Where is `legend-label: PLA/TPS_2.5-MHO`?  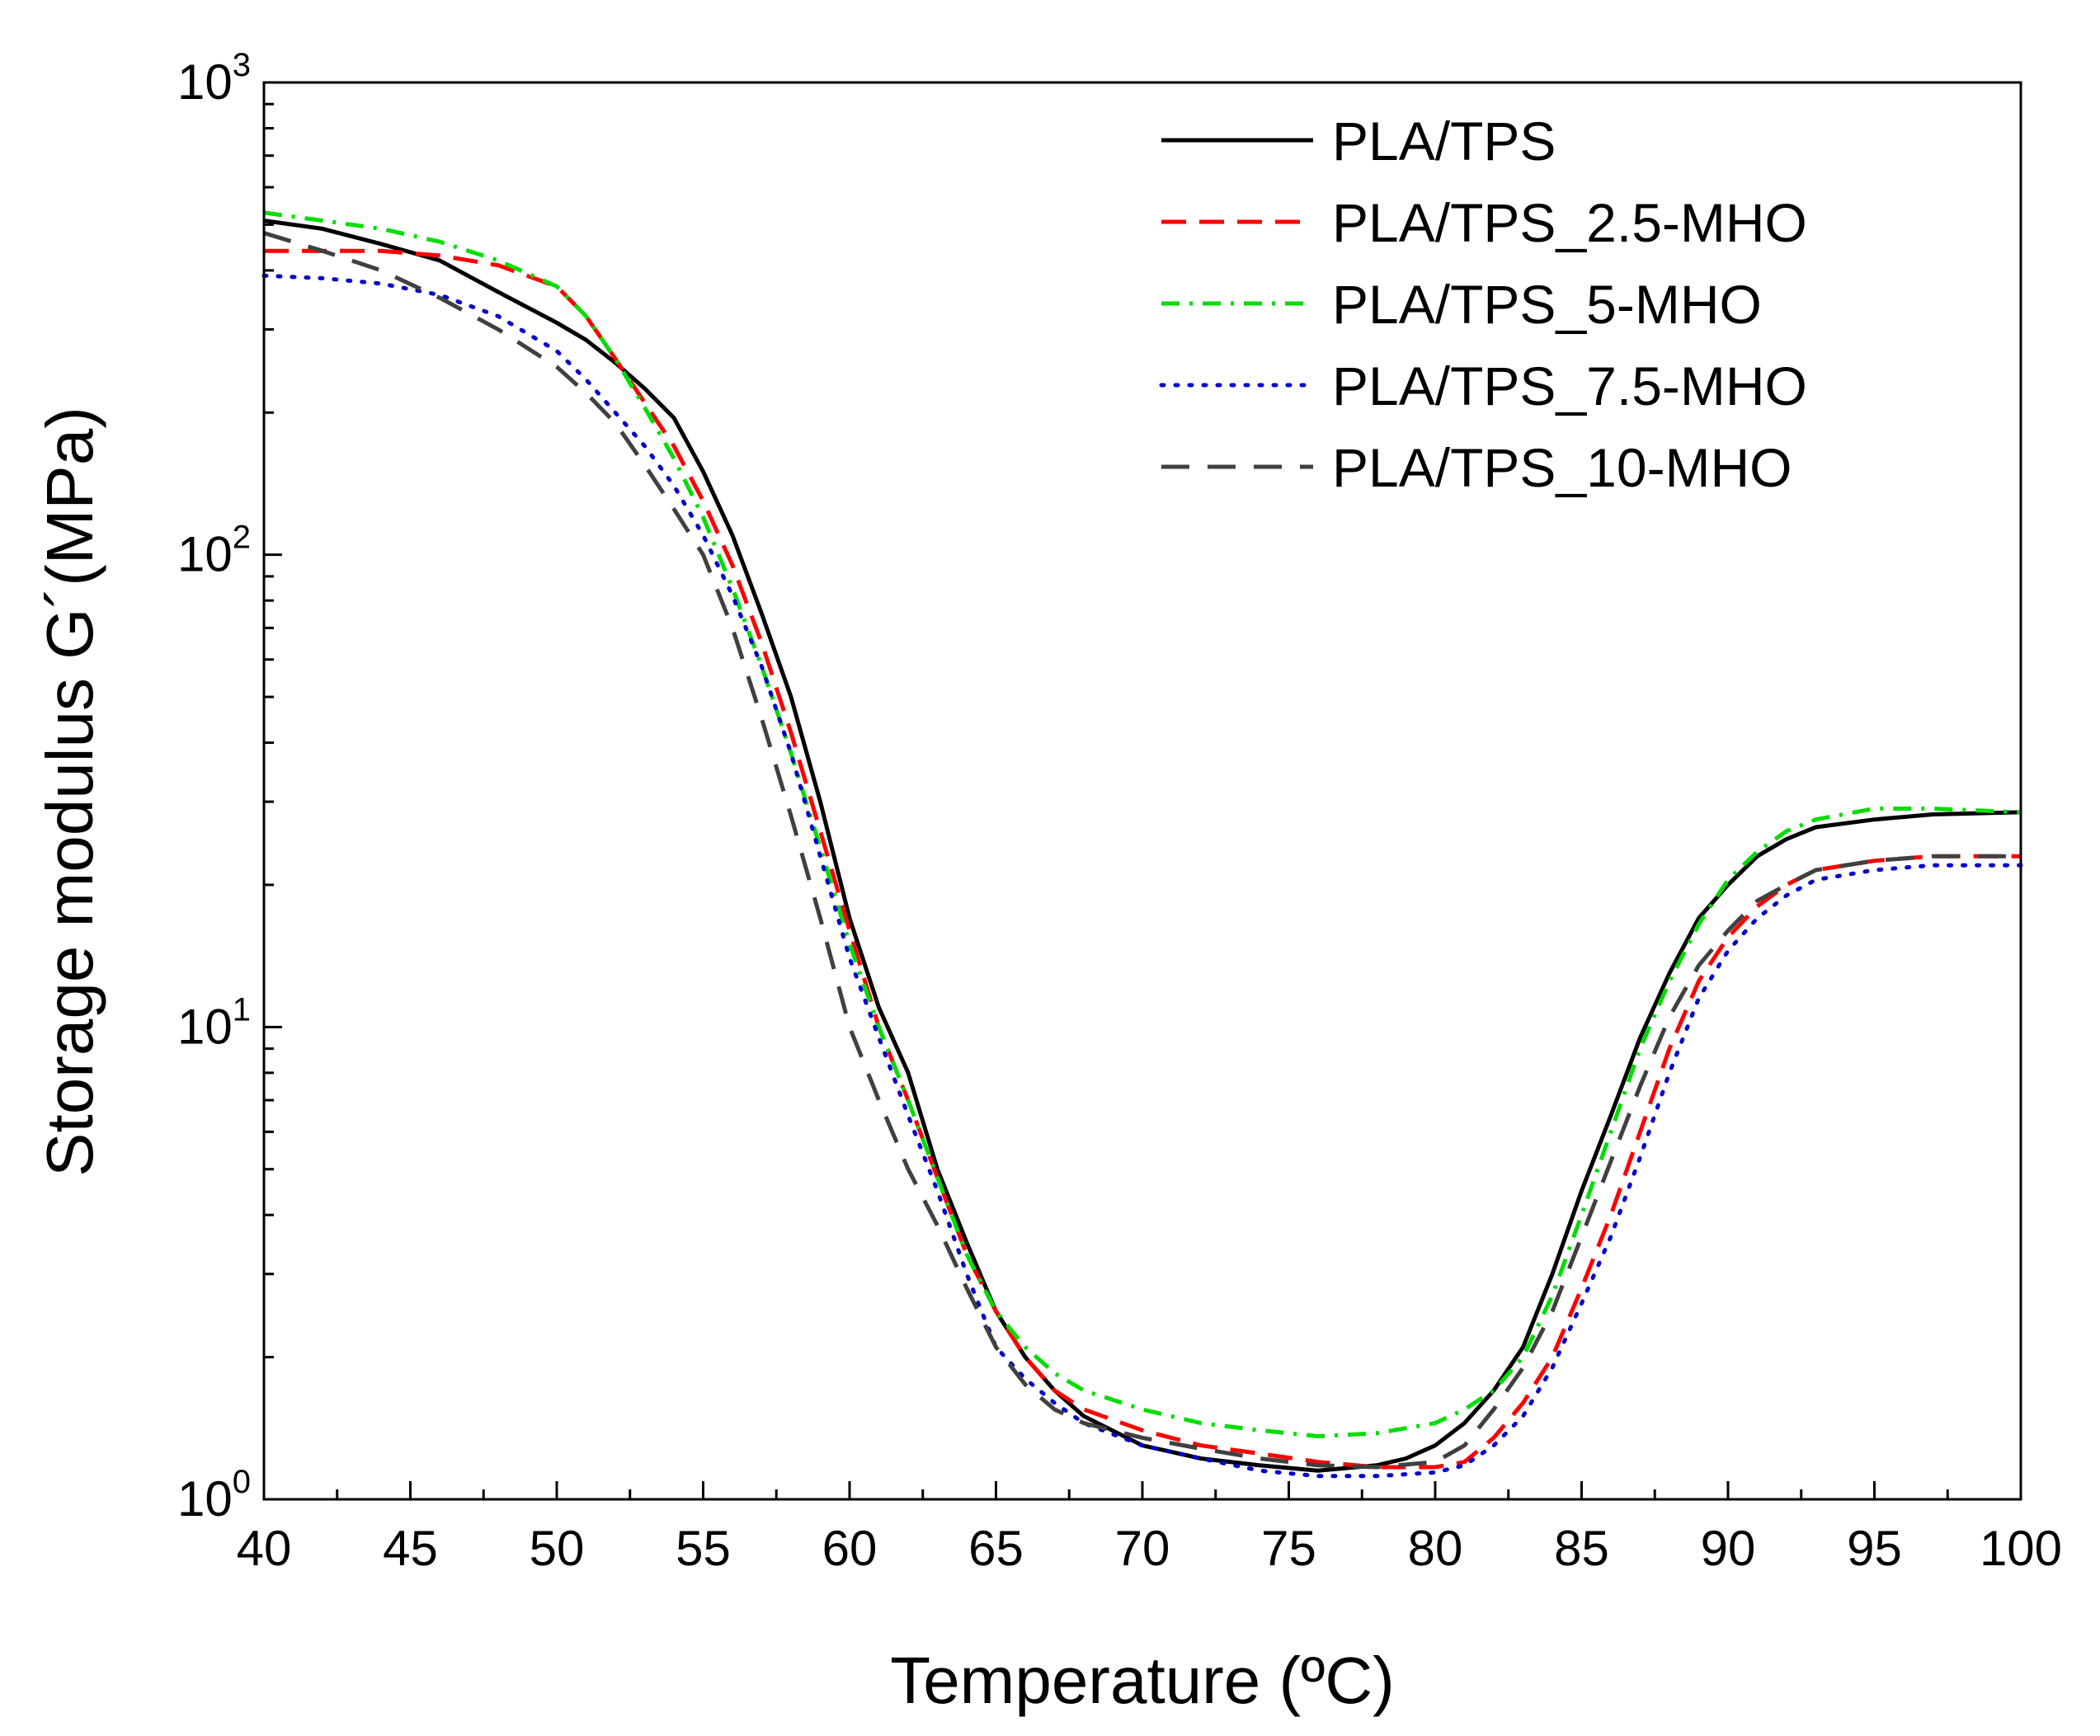 legend-label: PLA/TPS_2.5-MHO is located at coordinates (1569, 222).